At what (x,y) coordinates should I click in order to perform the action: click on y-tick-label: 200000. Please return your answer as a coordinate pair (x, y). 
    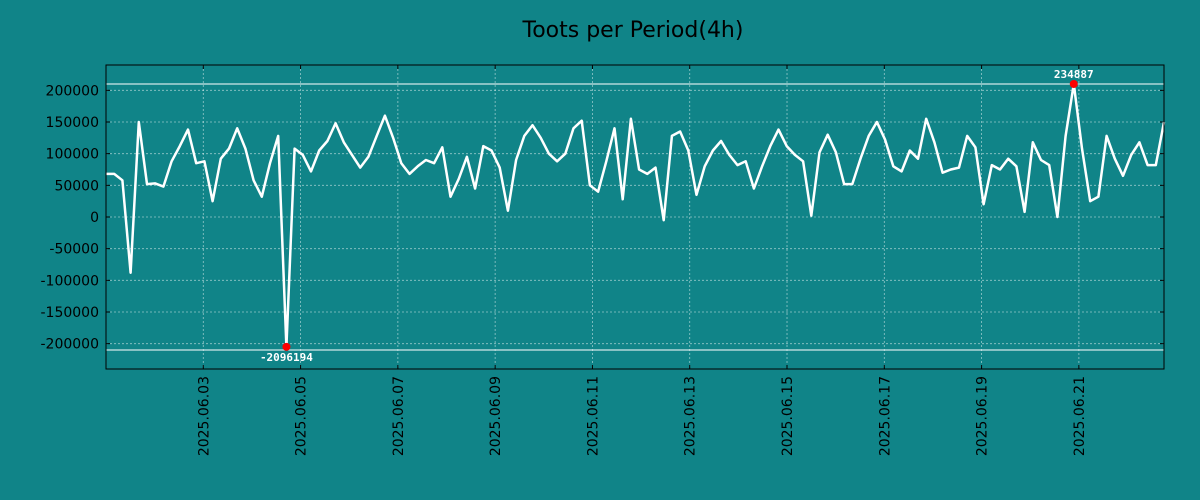
    Looking at the image, I should click on (72, 91).